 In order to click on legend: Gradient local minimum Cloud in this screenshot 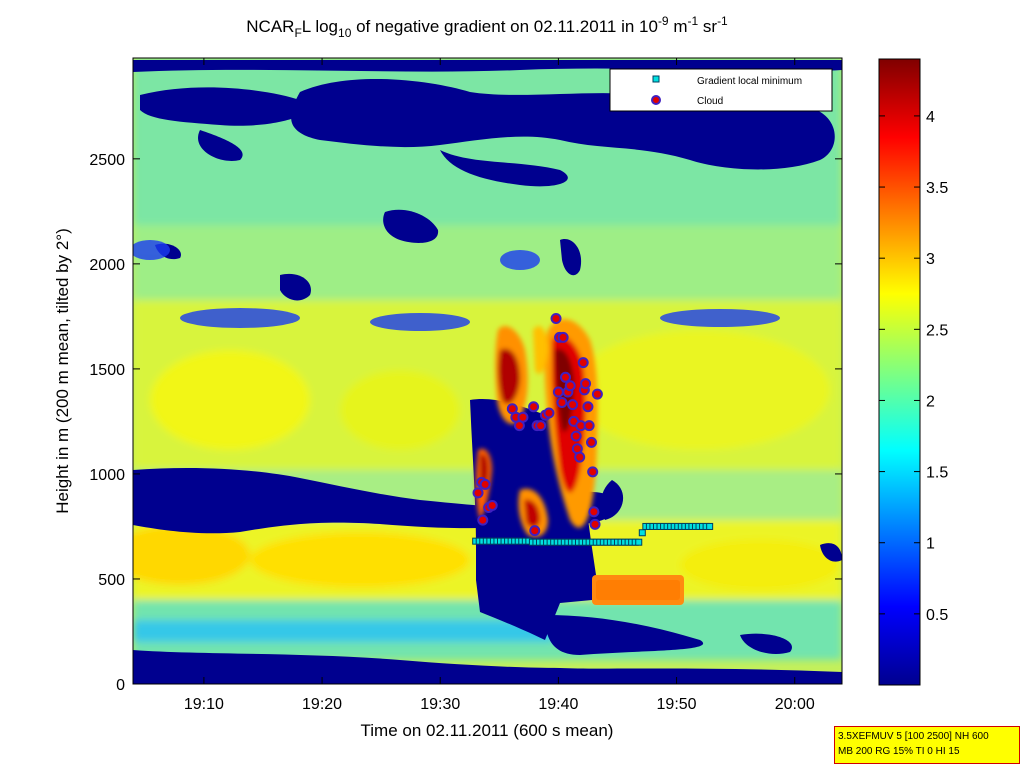, I will do `click(721, 90)`.